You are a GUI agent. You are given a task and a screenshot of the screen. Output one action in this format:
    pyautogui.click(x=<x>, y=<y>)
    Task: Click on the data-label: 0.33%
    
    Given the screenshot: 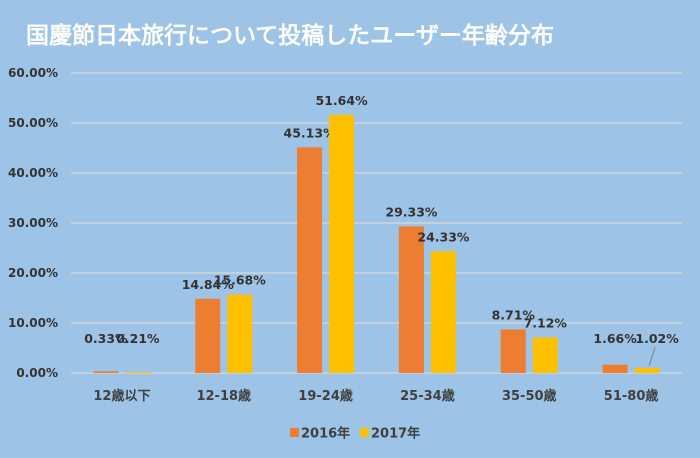 What is the action you would take?
    pyautogui.click(x=106, y=338)
    